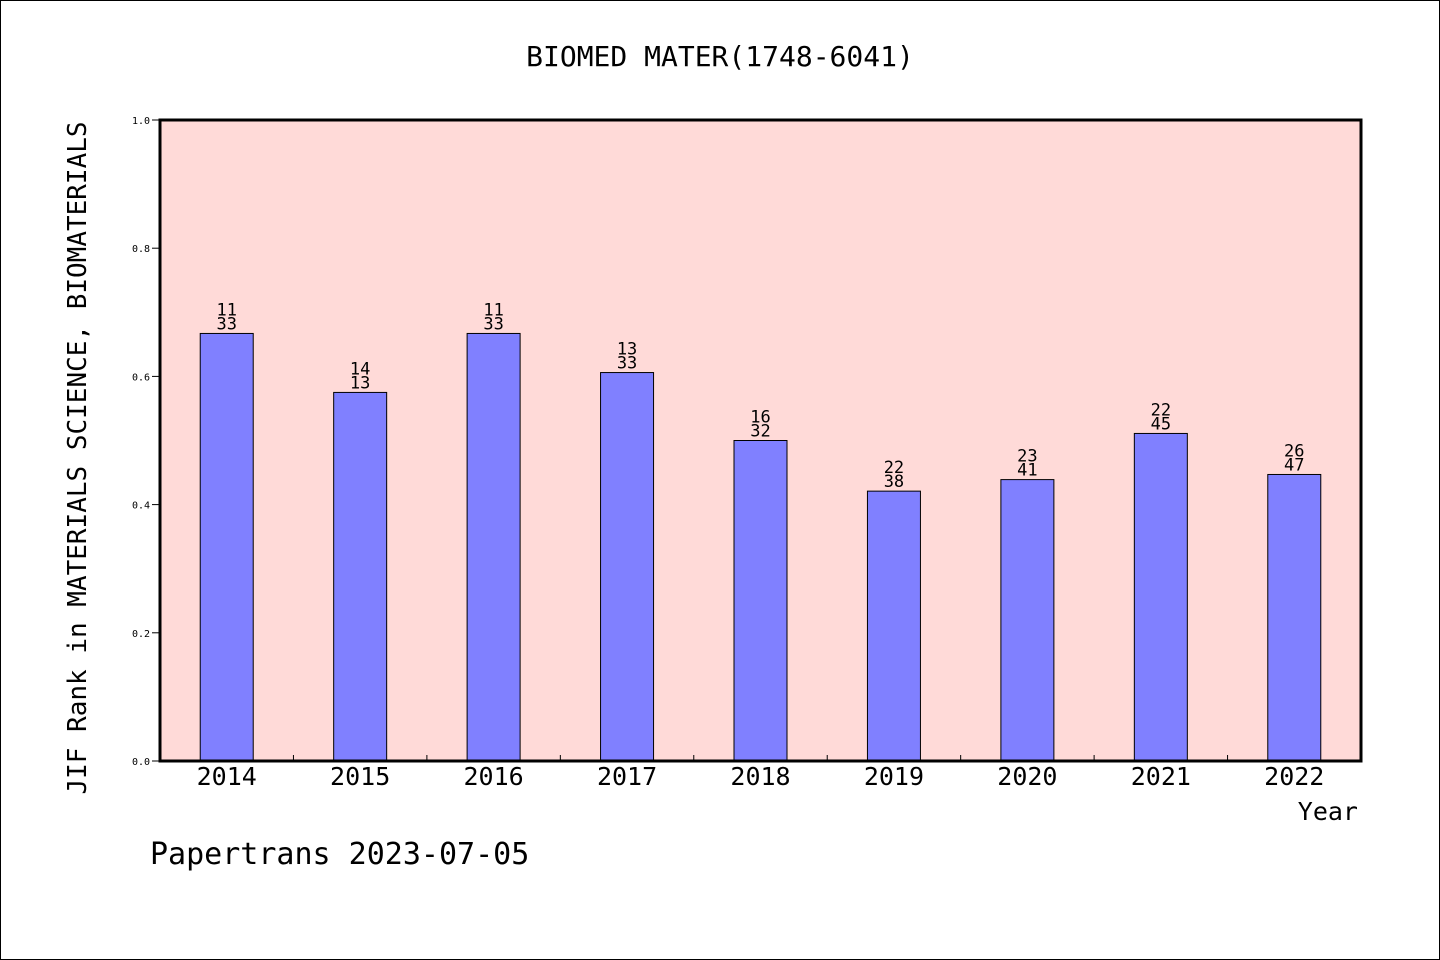 The width and height of the screenshot is (1440, 960). Describe the element at coordinates (760, 776) in the screenshot. I see `x-tick-label-2018: 2018` at that location.